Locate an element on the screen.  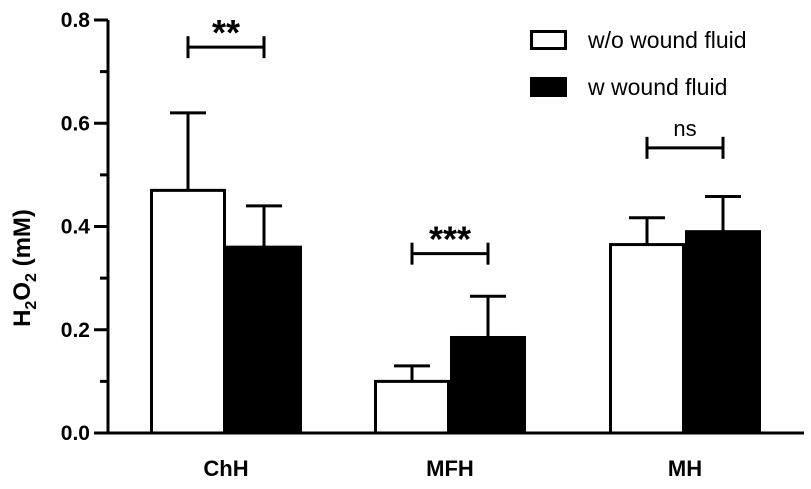
y-axis-title: H2O2 (mM) is located at coordinates (24, 268).